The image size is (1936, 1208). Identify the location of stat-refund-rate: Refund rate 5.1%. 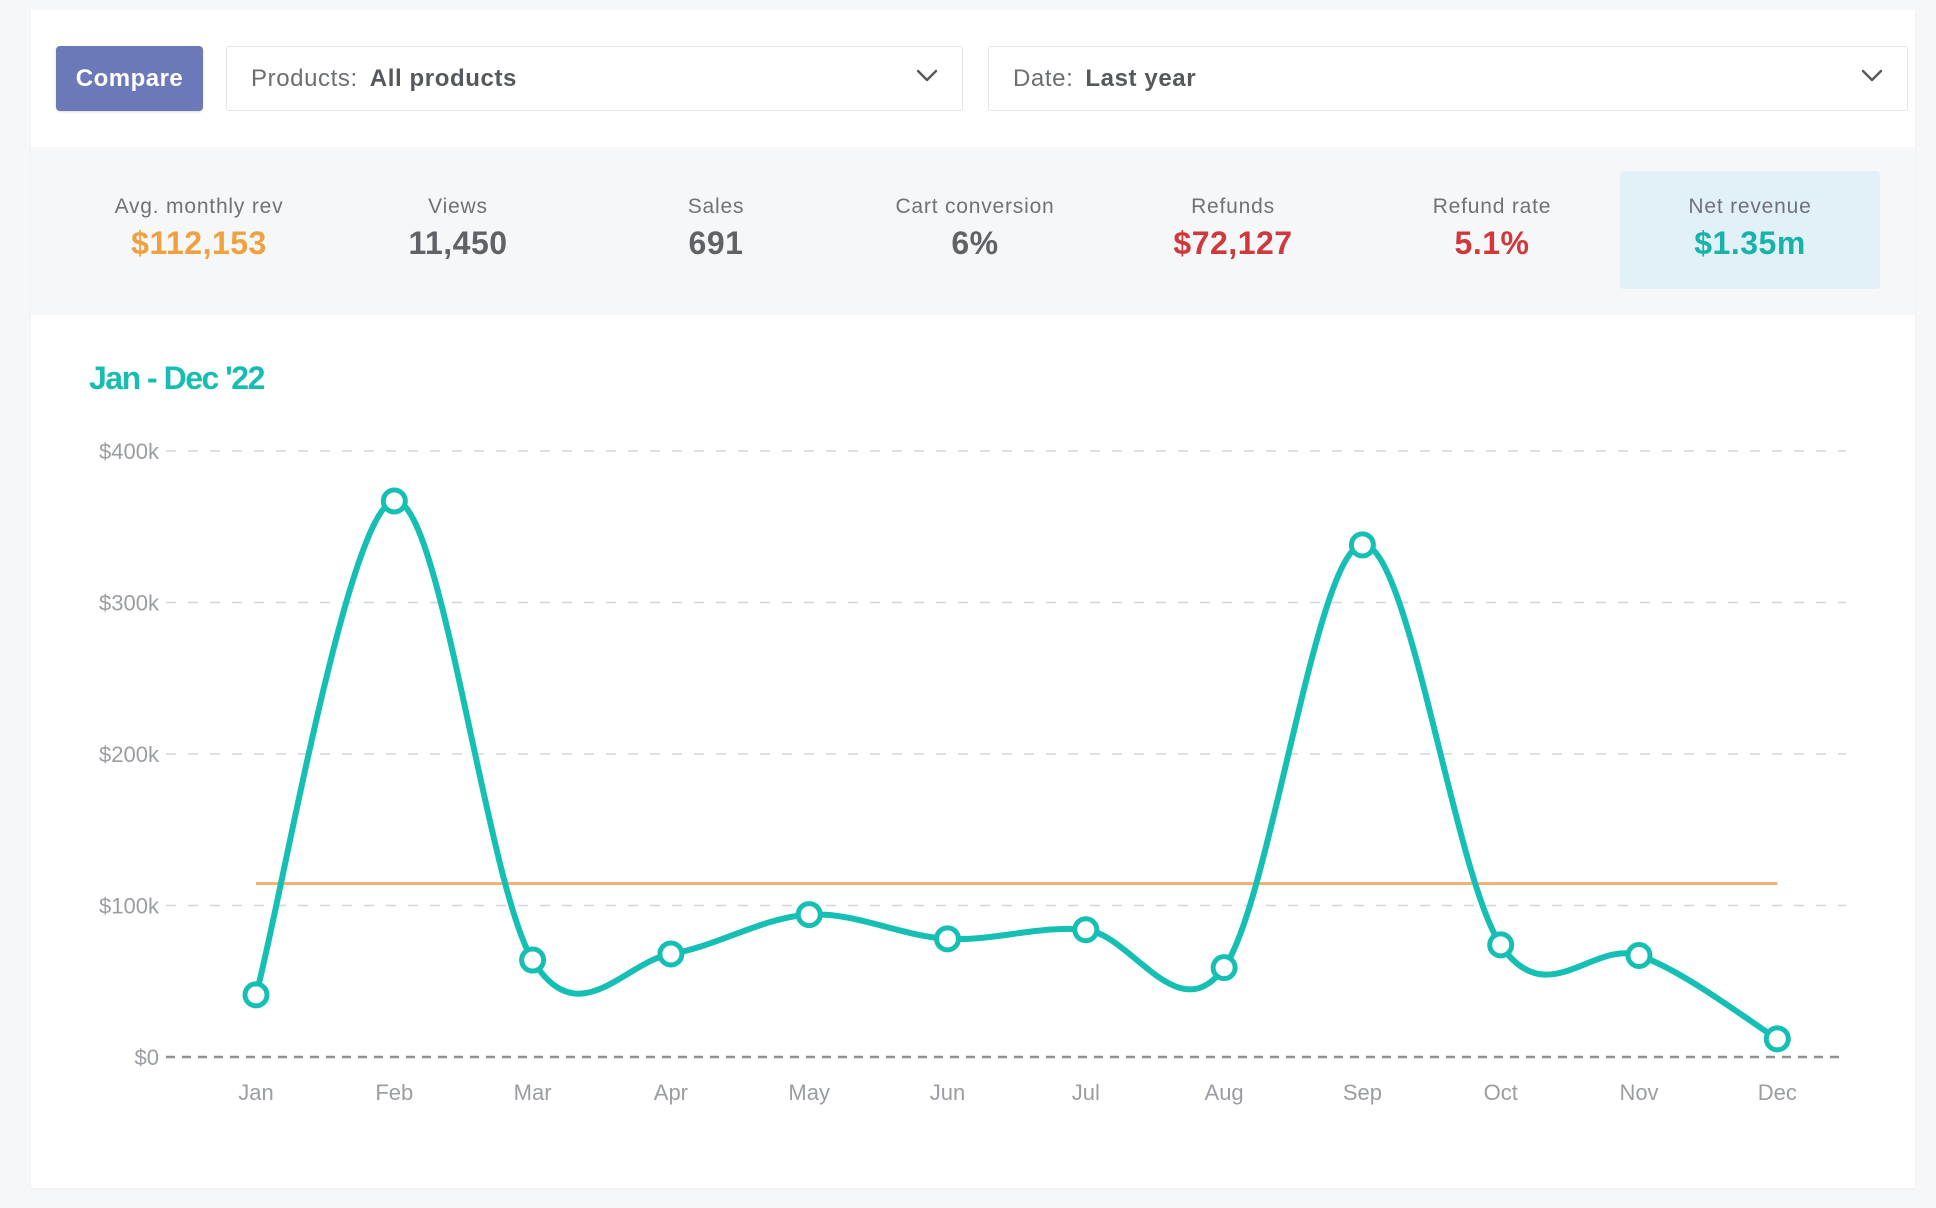
(1492, 230).